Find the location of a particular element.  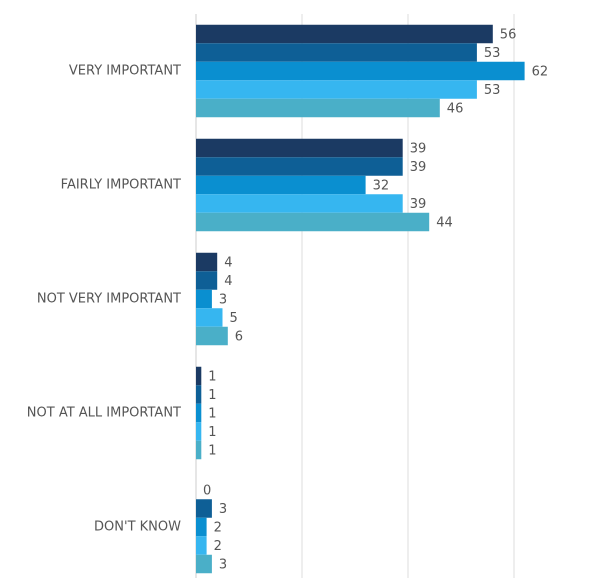

value-label: 56 is located at coordinates (508, 35).